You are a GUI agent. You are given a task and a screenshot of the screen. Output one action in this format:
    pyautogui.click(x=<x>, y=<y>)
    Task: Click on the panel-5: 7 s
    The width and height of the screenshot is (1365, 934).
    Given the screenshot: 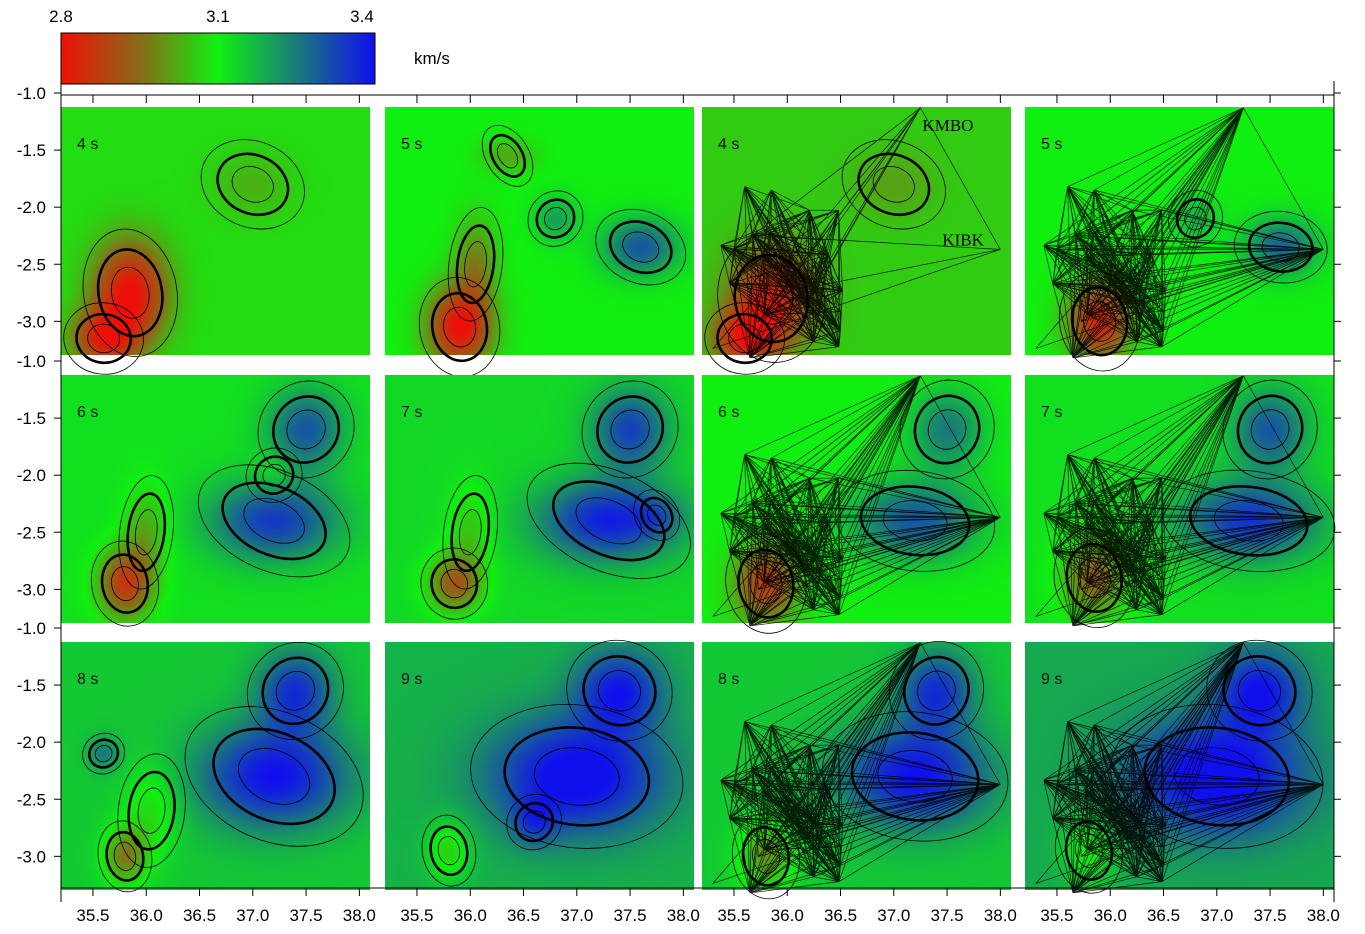 What is the action you would take?
    pyautogui.click(x=539, y=499)
    